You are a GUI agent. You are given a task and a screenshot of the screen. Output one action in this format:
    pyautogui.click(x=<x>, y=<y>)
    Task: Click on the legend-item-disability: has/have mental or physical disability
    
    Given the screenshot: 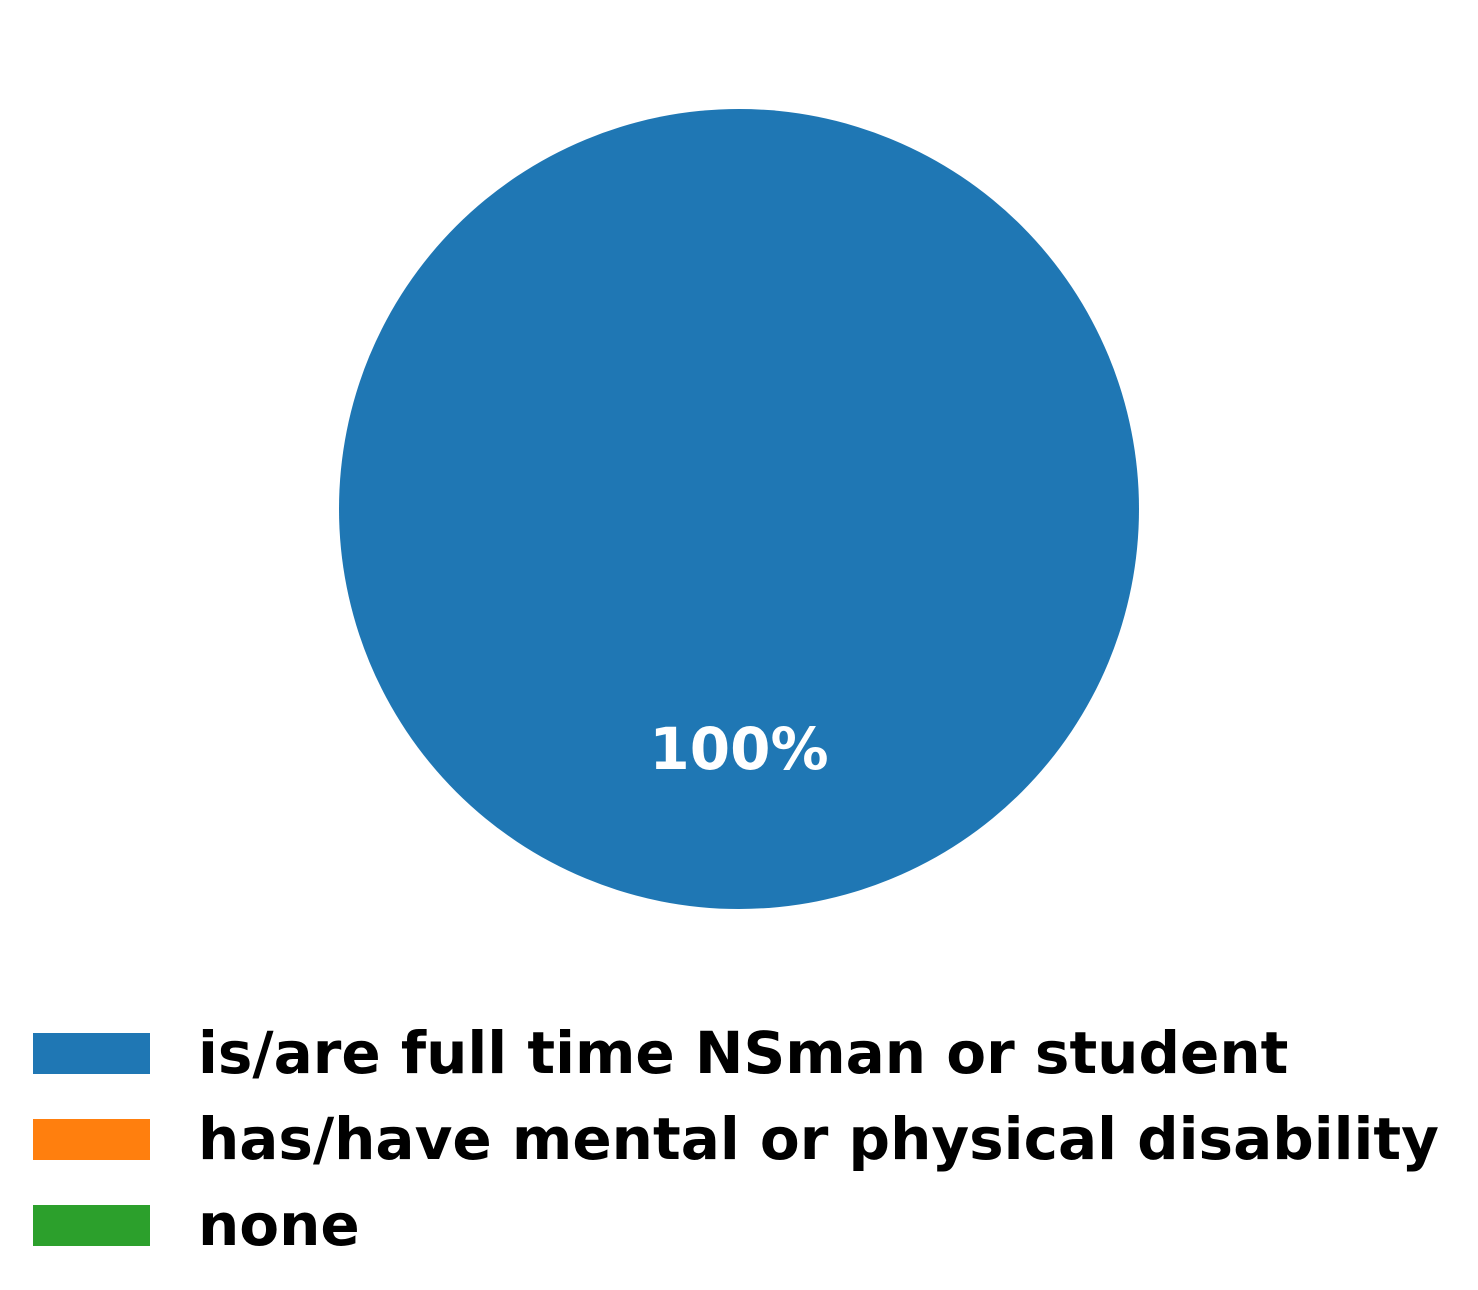 What is the action you would take?
    pyautogui.click(x=736, y=1139)
    